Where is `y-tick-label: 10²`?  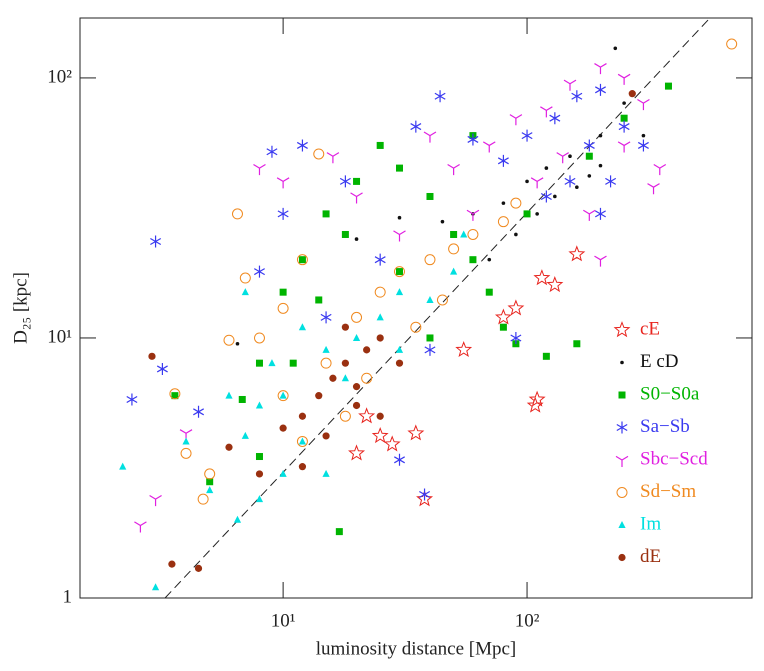
y-tick-label: 10² is located at coordinates (59, 76).